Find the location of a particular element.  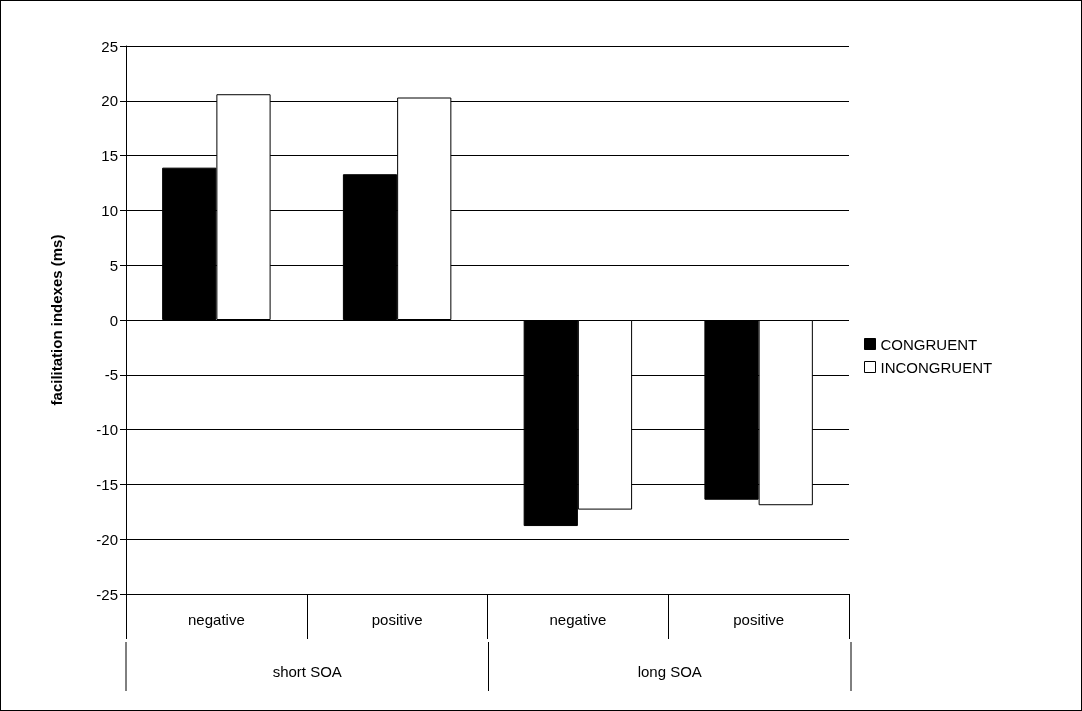

text: short SOA is located at coordinates (307, 671).